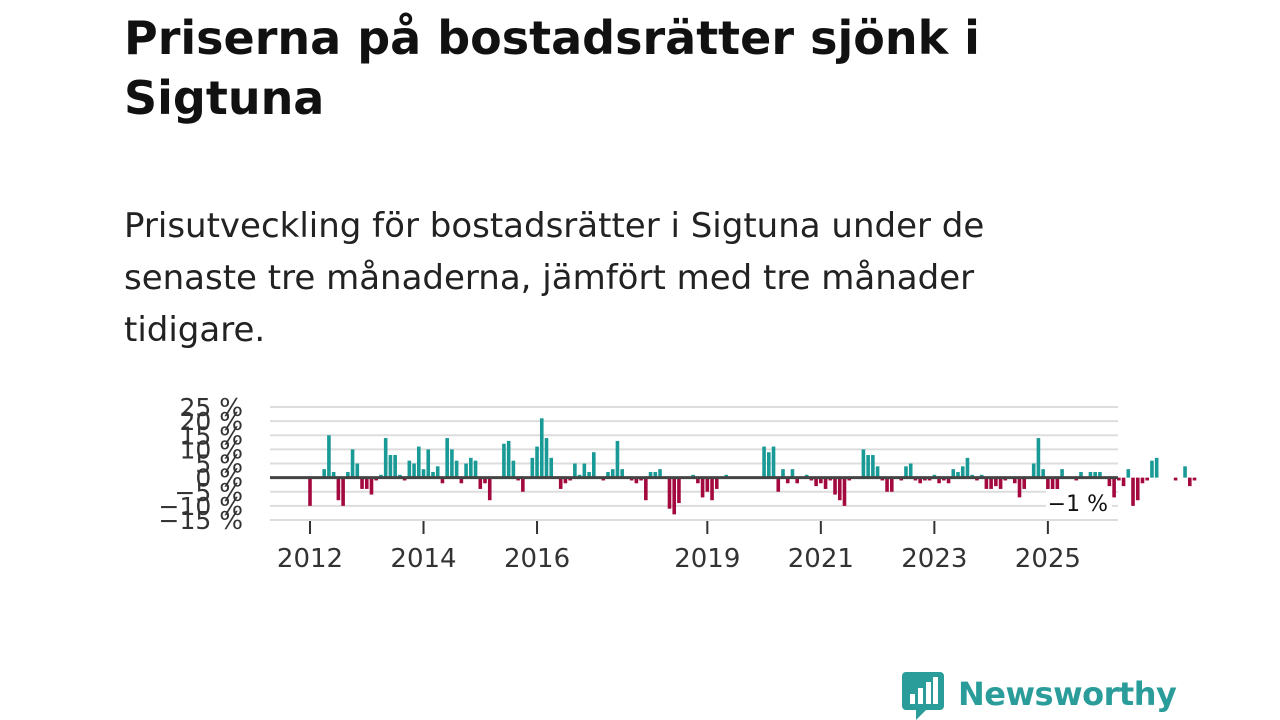  What do you see at coordinates (219, 464) in the screenshot?
I see `y-tick-label: 5 %` at bounding box center [219, 464].